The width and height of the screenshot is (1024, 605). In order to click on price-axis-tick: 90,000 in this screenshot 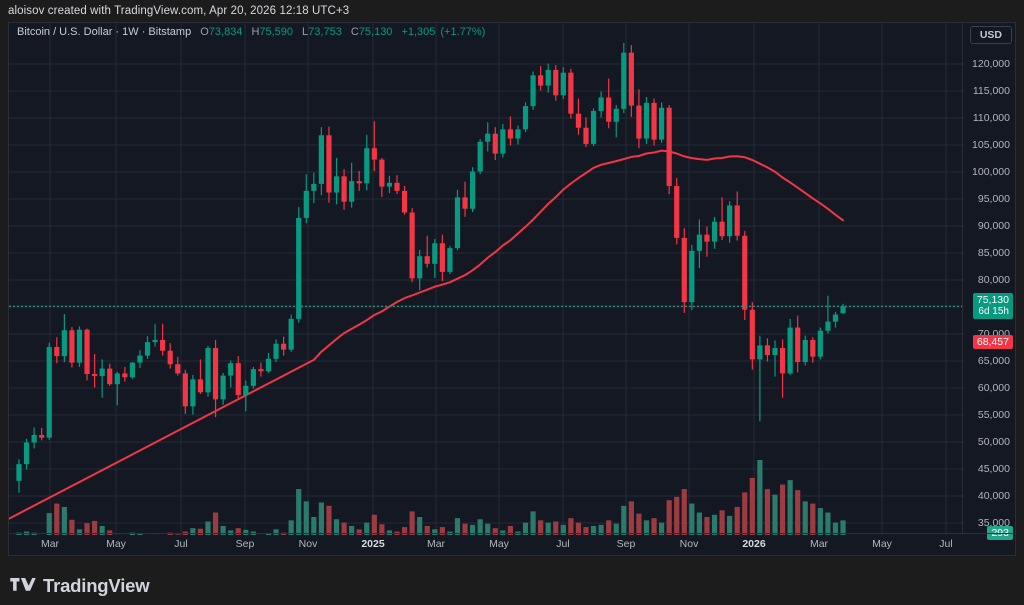, I will do `click(993, 226)`.